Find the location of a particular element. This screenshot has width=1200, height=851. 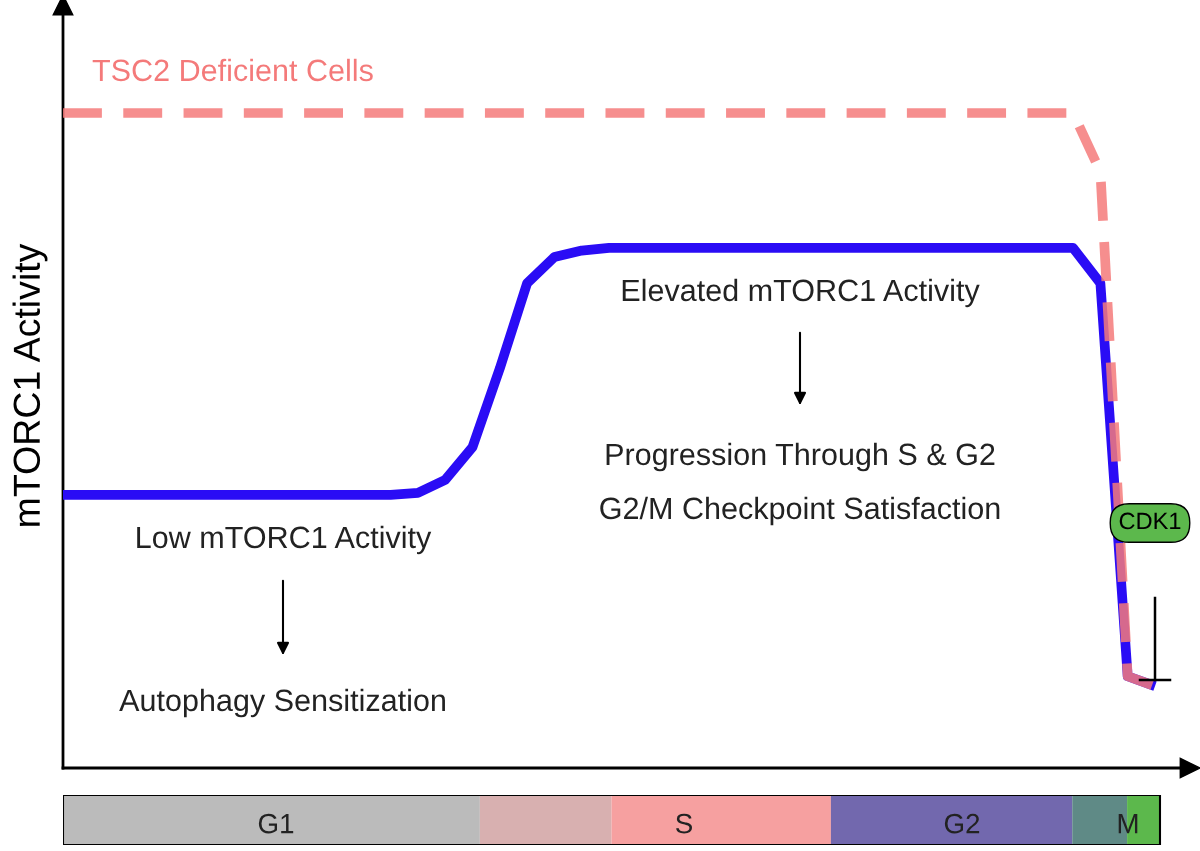

series-label: TSC2 Deficient Cells is located at coordinates (232, 70).